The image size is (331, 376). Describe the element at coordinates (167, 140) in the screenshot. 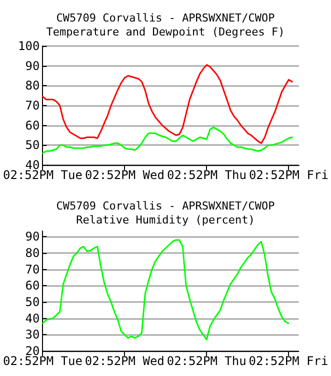

I see `line-series` at that location.